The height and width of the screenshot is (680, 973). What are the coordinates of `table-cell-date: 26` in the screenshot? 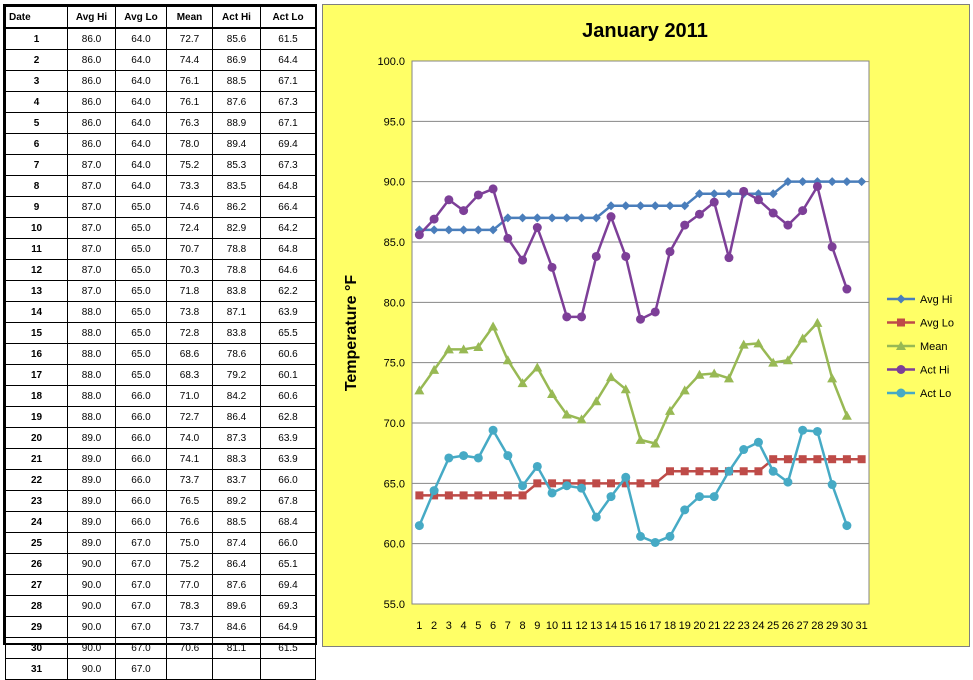 It's located at (36, 564).